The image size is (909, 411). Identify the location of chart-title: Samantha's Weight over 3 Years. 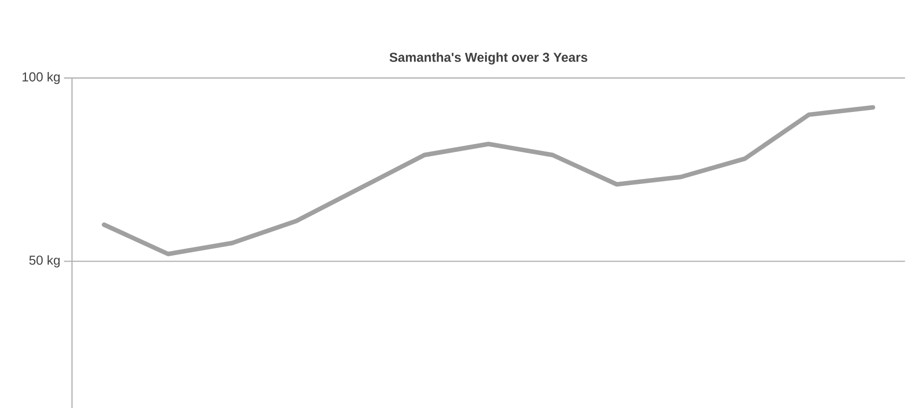
(489, 58).